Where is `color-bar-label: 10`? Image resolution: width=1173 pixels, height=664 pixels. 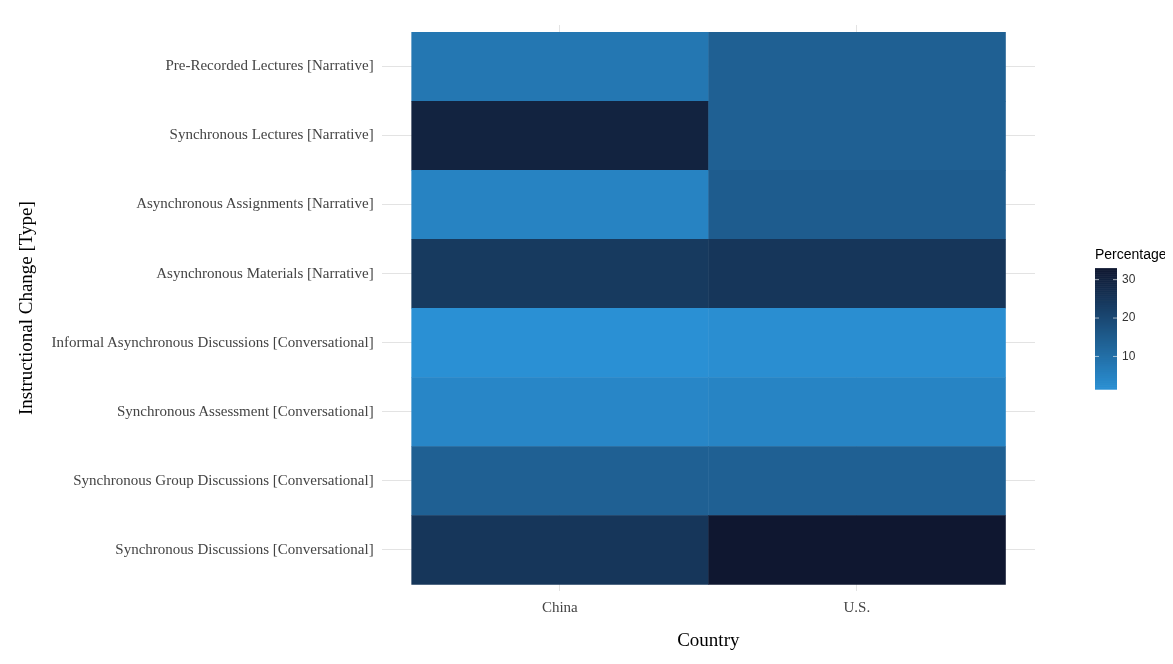 color-bar-label: 10 is located at coordinates (1129, 355).